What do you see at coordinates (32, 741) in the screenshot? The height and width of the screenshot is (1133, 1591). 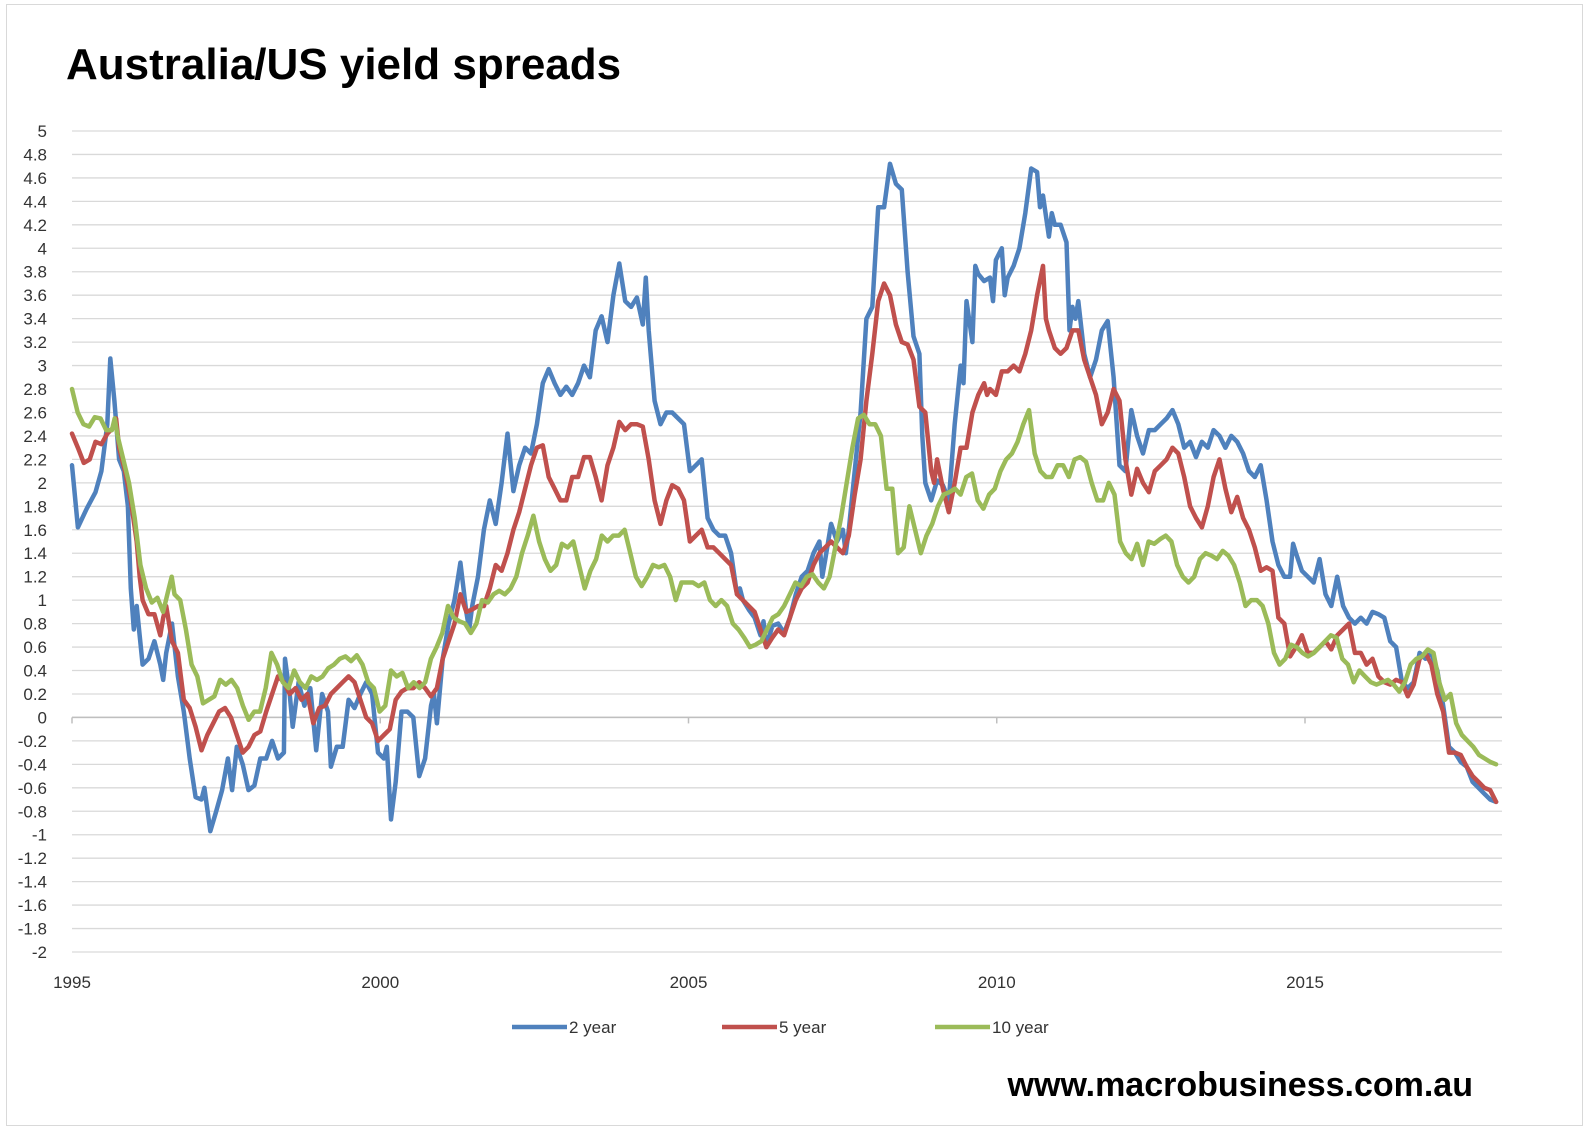 I see `y-tick-label: -0.2` at bounding box center [32, 741].